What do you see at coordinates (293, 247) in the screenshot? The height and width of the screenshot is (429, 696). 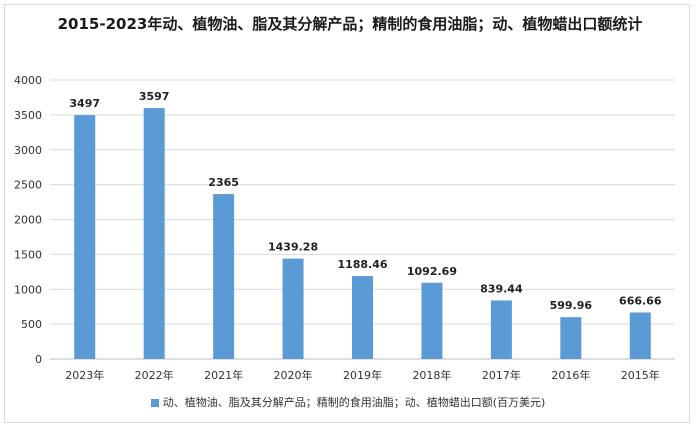 I see `data-label: 1439.28` at bounding box center [293, 247].